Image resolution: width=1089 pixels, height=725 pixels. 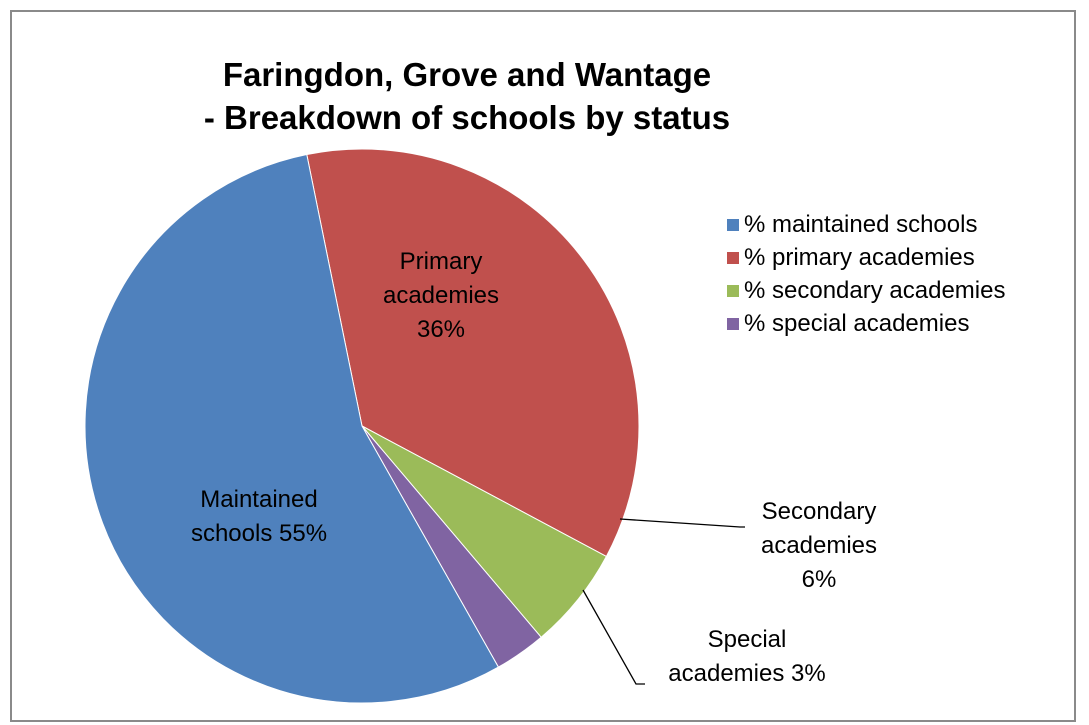 I want to click on legend-item-maintained: % maintained schools, so click(x=866, y=224).